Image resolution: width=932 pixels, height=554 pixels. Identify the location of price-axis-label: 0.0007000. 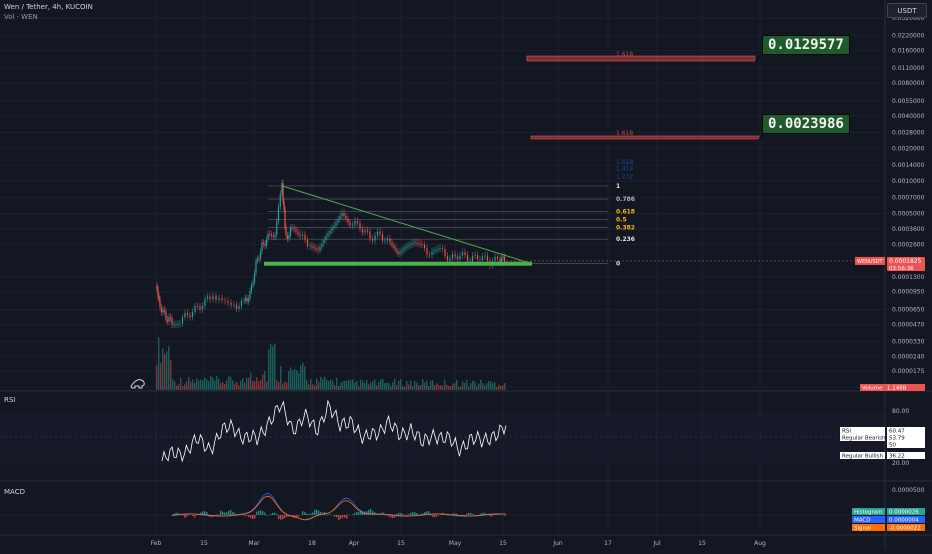
(908, 198).